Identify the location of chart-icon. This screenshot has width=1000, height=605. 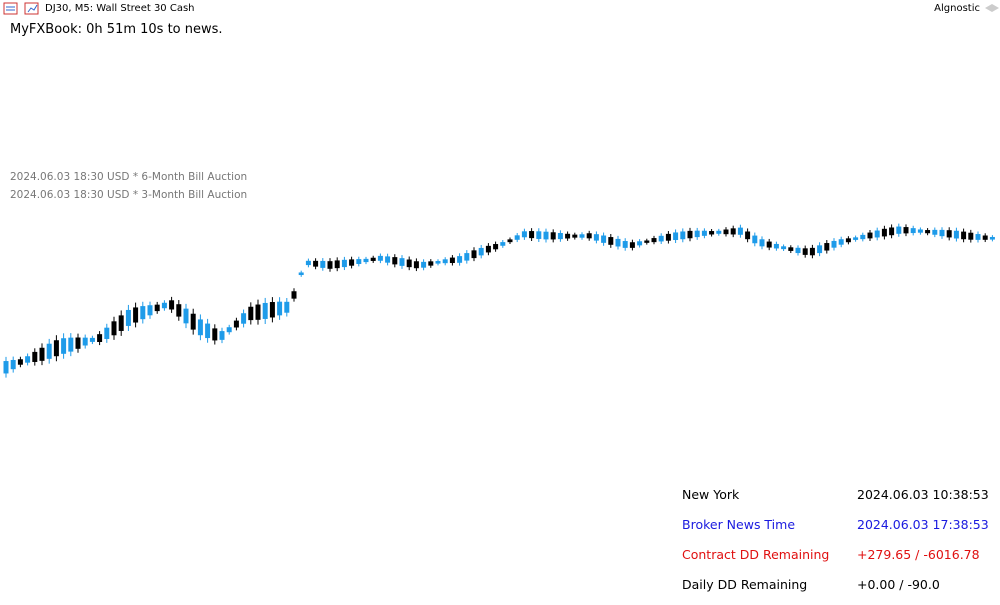
(31, 8).